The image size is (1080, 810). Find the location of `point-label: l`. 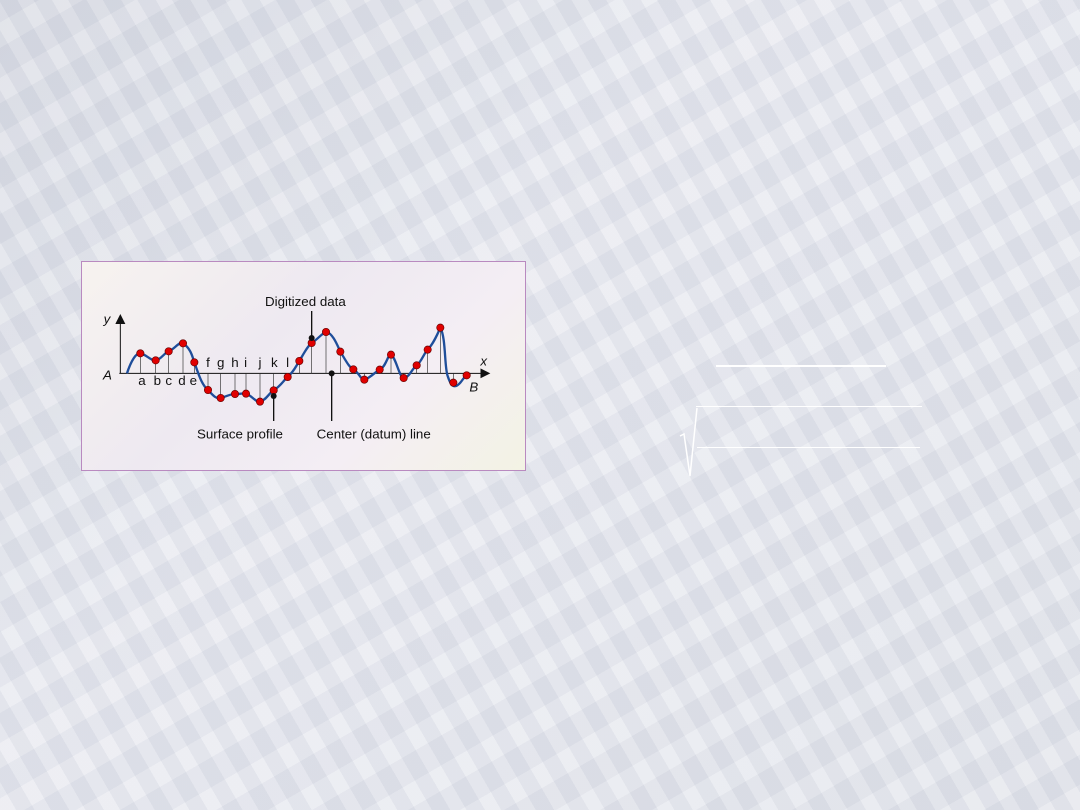

point-label: l is located at coordinates (287, 362).